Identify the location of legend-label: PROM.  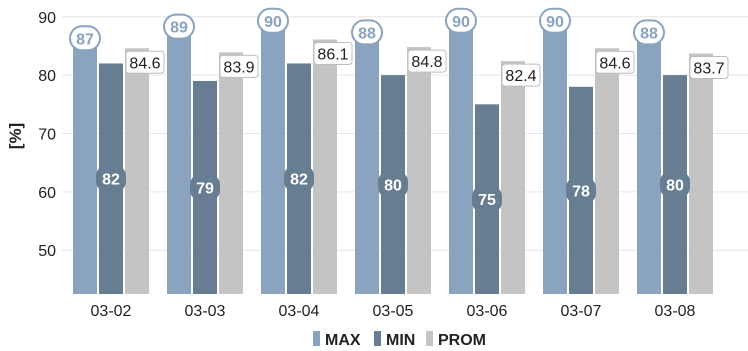
(462, 339).